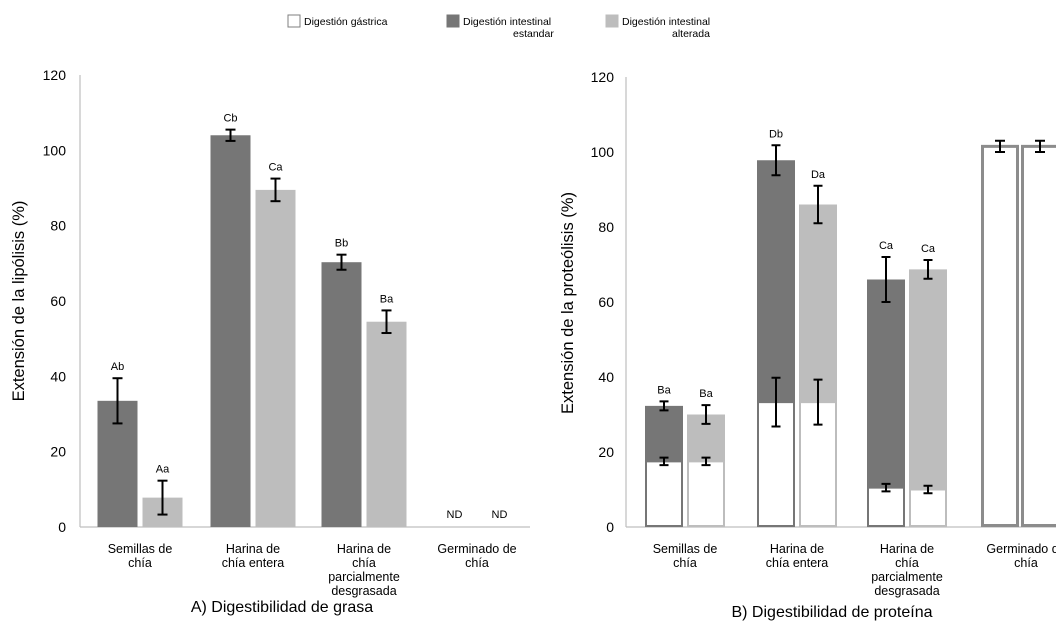 This screenshot has height=632, width=1056. What do you see at coordinates (610, 527) in the screenshot?
I see `chart-b-y-tick-label: 0` at bounding box center [610, 527].